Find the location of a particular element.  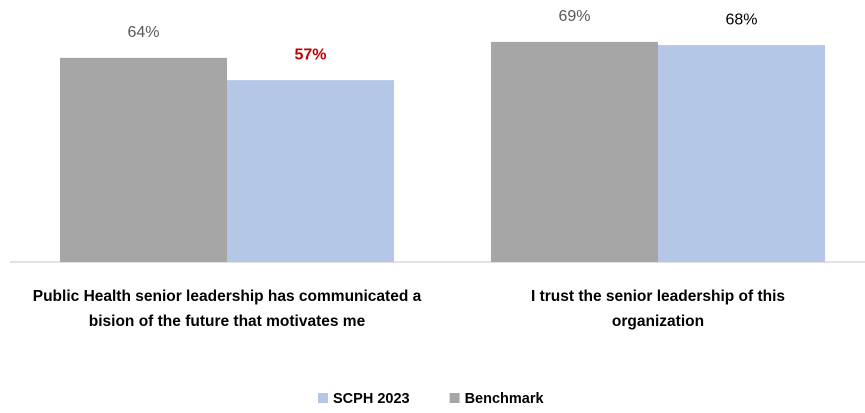

data-label: 69% is located at coordinates (574, 16).